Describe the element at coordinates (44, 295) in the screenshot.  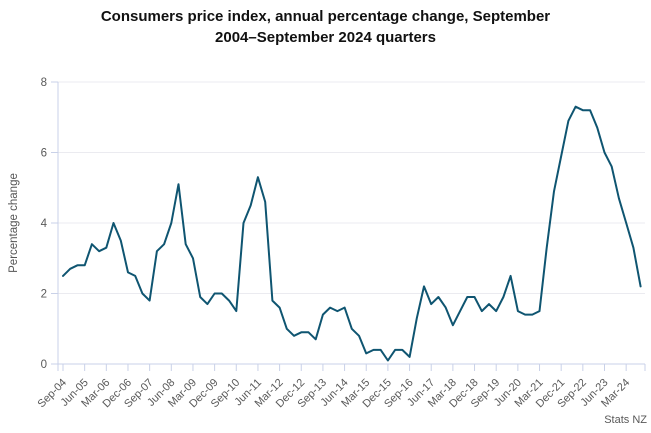
I see `y-tick-label-2: 2` at that location.